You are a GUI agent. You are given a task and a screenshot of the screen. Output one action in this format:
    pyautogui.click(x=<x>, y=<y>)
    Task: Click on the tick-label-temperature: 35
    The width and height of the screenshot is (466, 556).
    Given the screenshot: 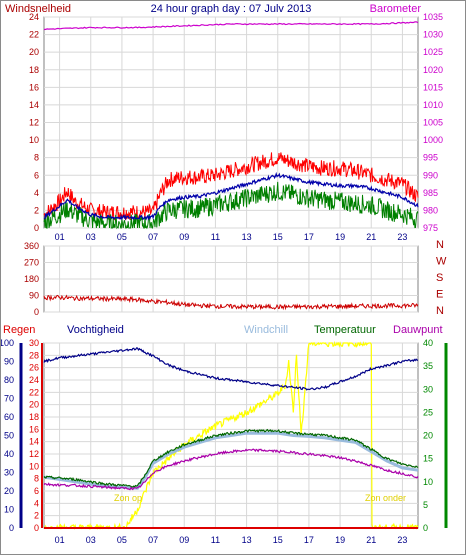 What is the action you would take?
    pyautogui.click(x=428, y=366)
    